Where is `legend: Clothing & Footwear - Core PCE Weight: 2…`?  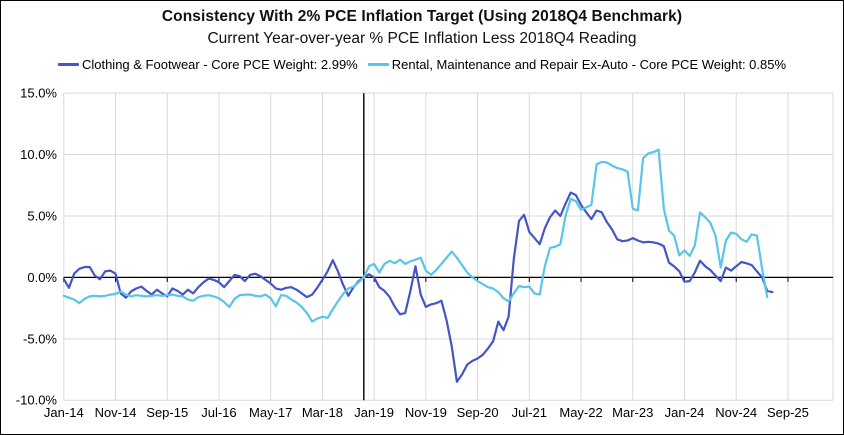 legend: Clothing & Footwear - Core PCE Weight: 2… is located at coordinates (422, 64).